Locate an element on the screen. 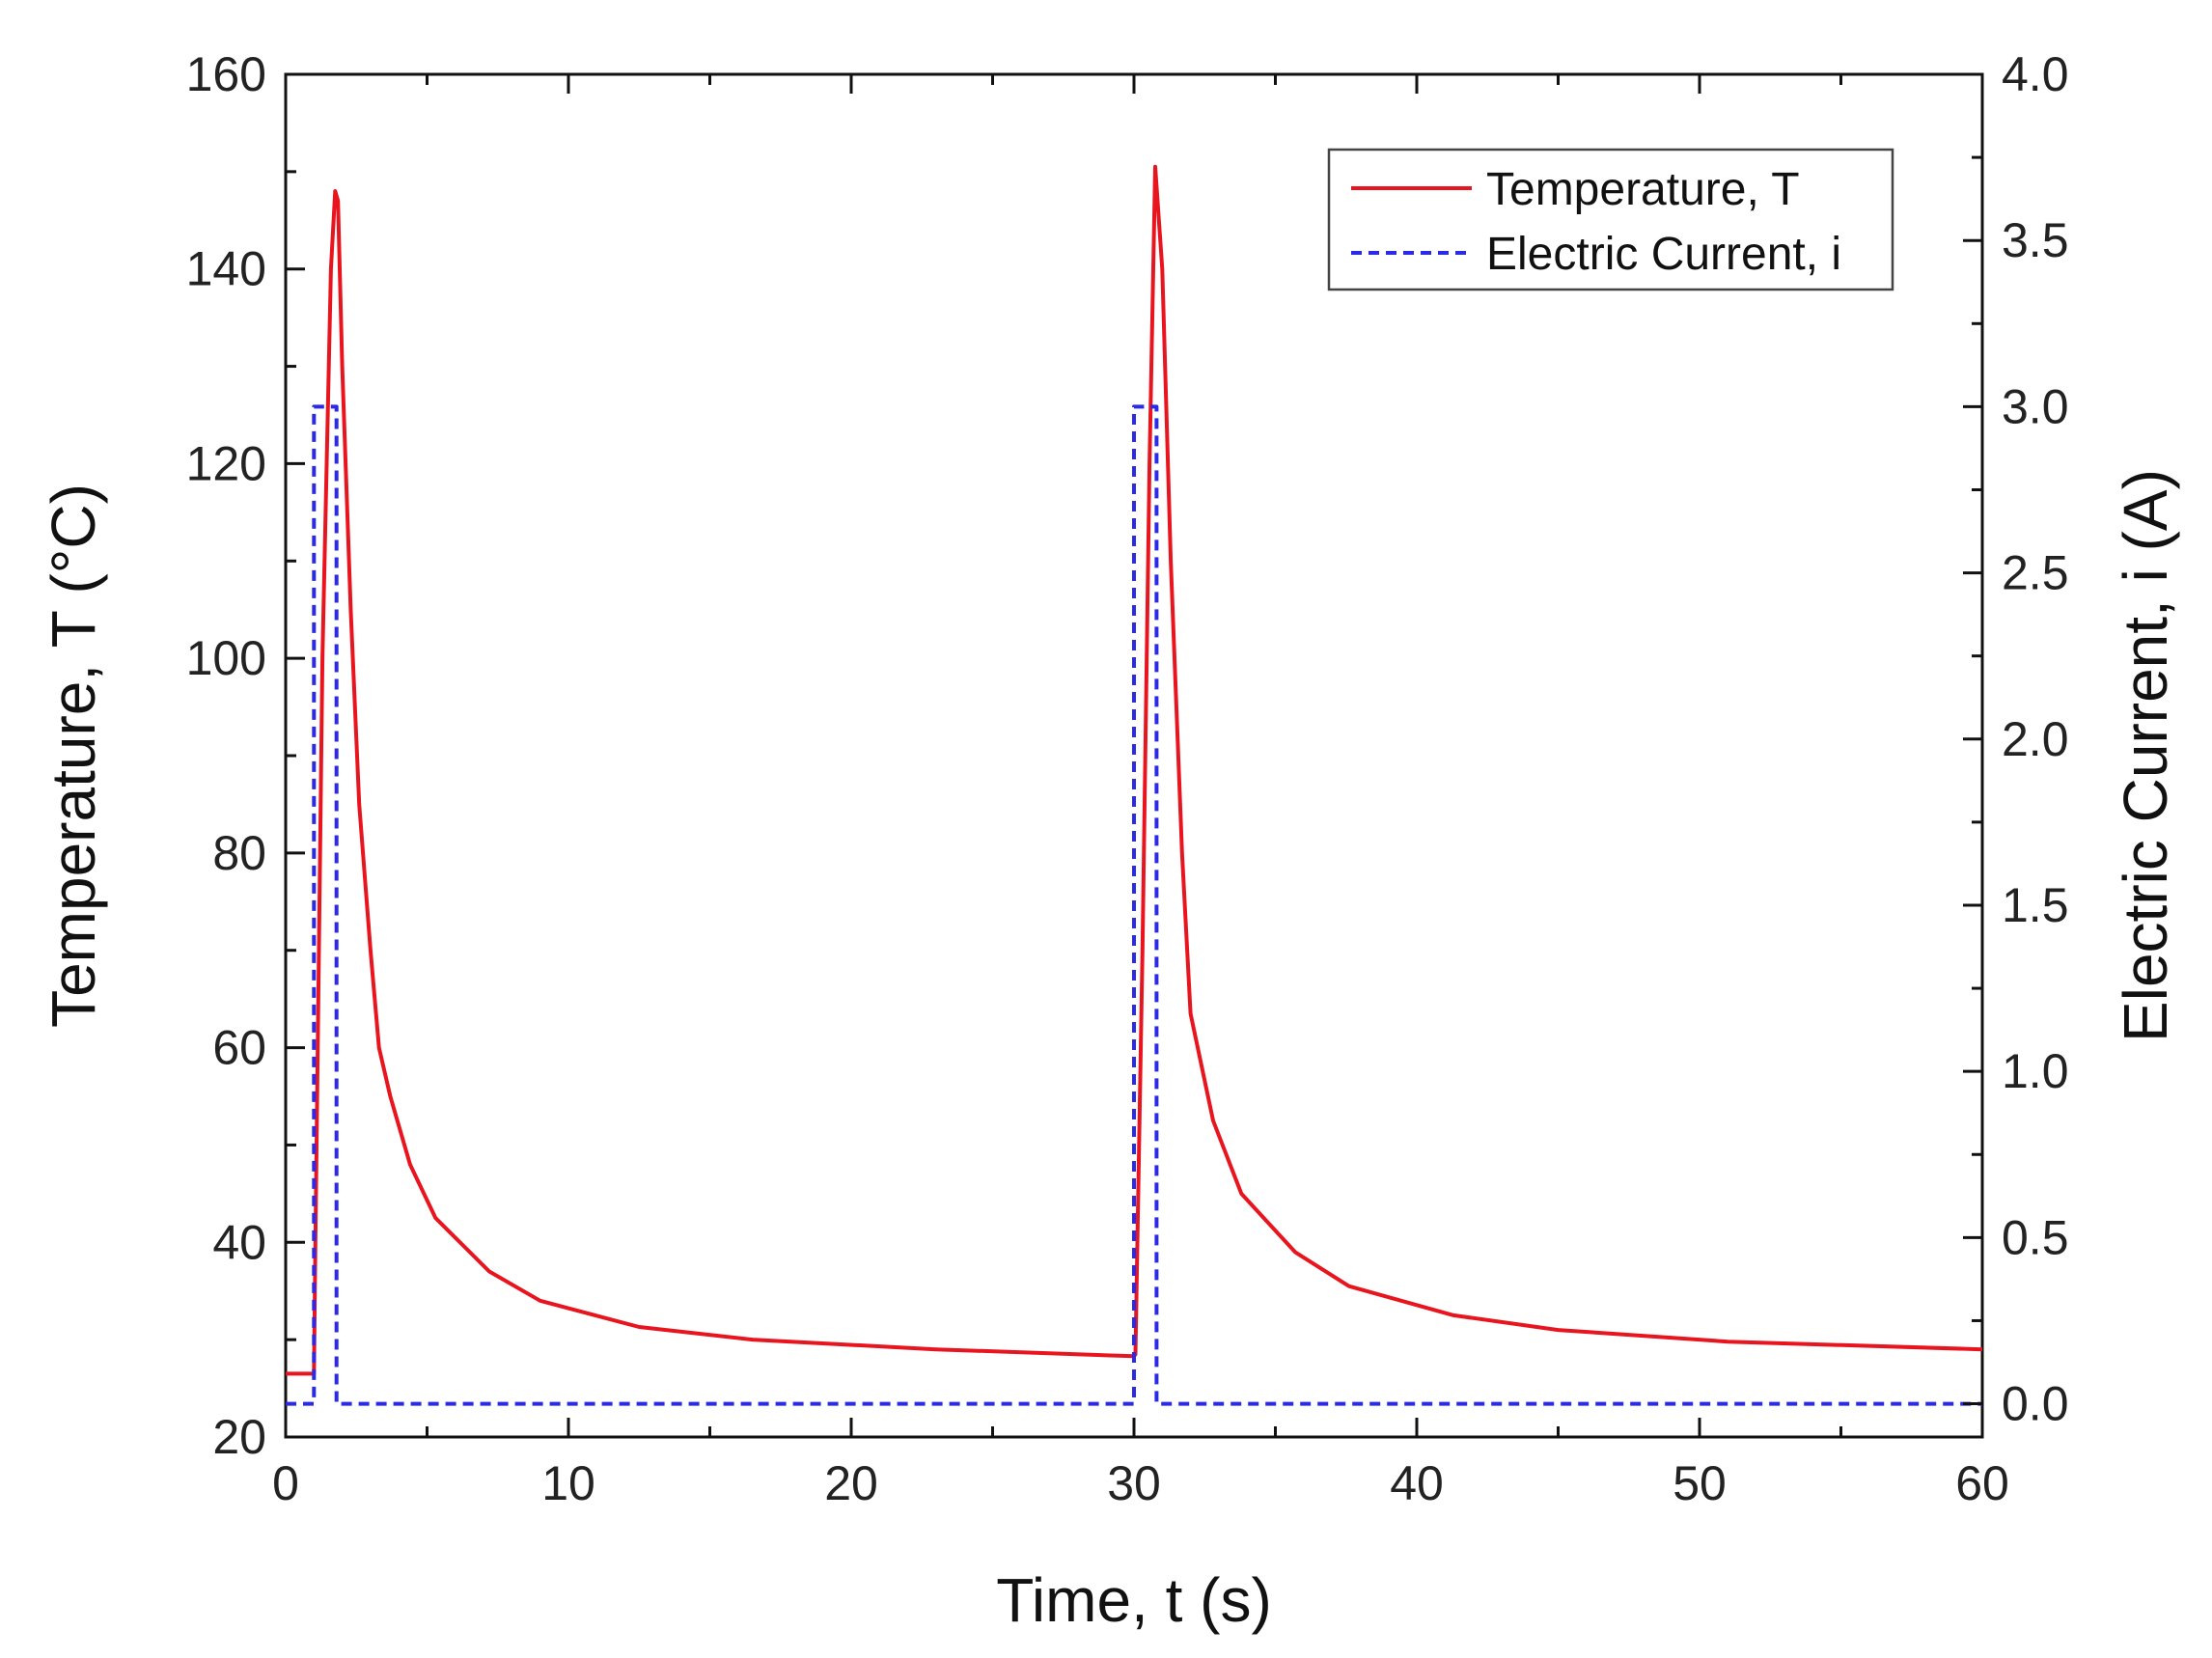  y-right-tick-label-7: 3.5 is located at coordinates (2035, 240).